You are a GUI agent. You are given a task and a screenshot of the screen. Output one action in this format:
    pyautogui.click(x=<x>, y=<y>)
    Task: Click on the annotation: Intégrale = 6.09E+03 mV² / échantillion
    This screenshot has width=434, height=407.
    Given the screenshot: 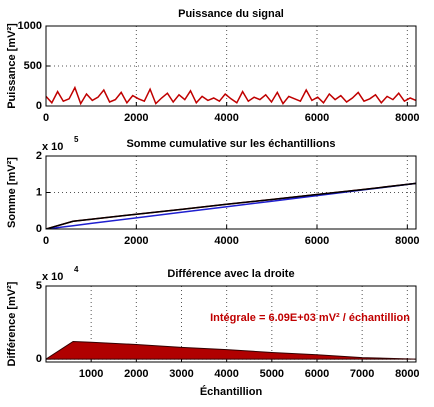 What is the action you would take?
    pyautogui.click(x=310, y=318)
    